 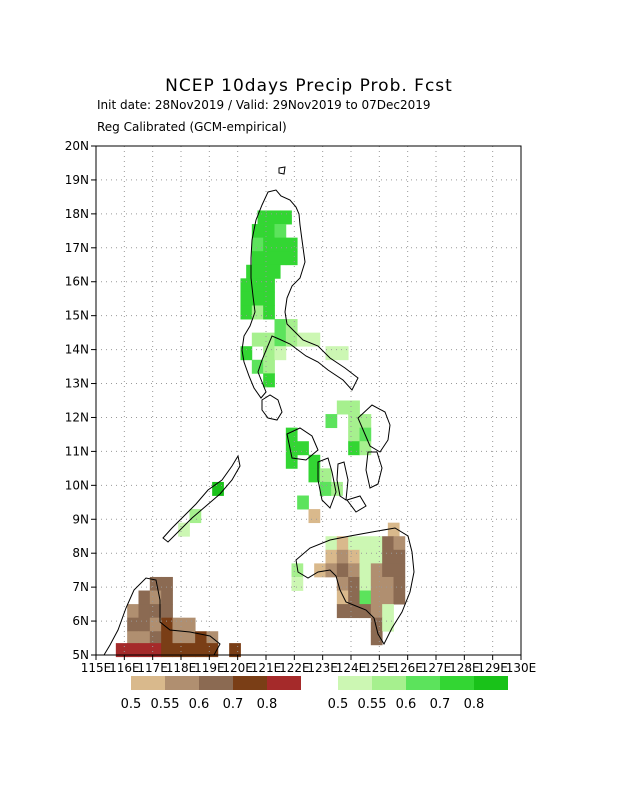 What do you see at coordinates (77, 384) in the screenshot?
I see `y-tick-label: 13N` at bounding box center [77, 384].